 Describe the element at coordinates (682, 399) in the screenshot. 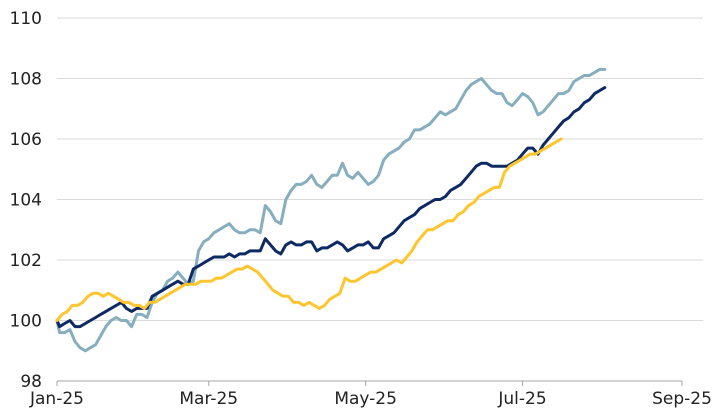

I see `x-tick-label: Sep-25` at that location.